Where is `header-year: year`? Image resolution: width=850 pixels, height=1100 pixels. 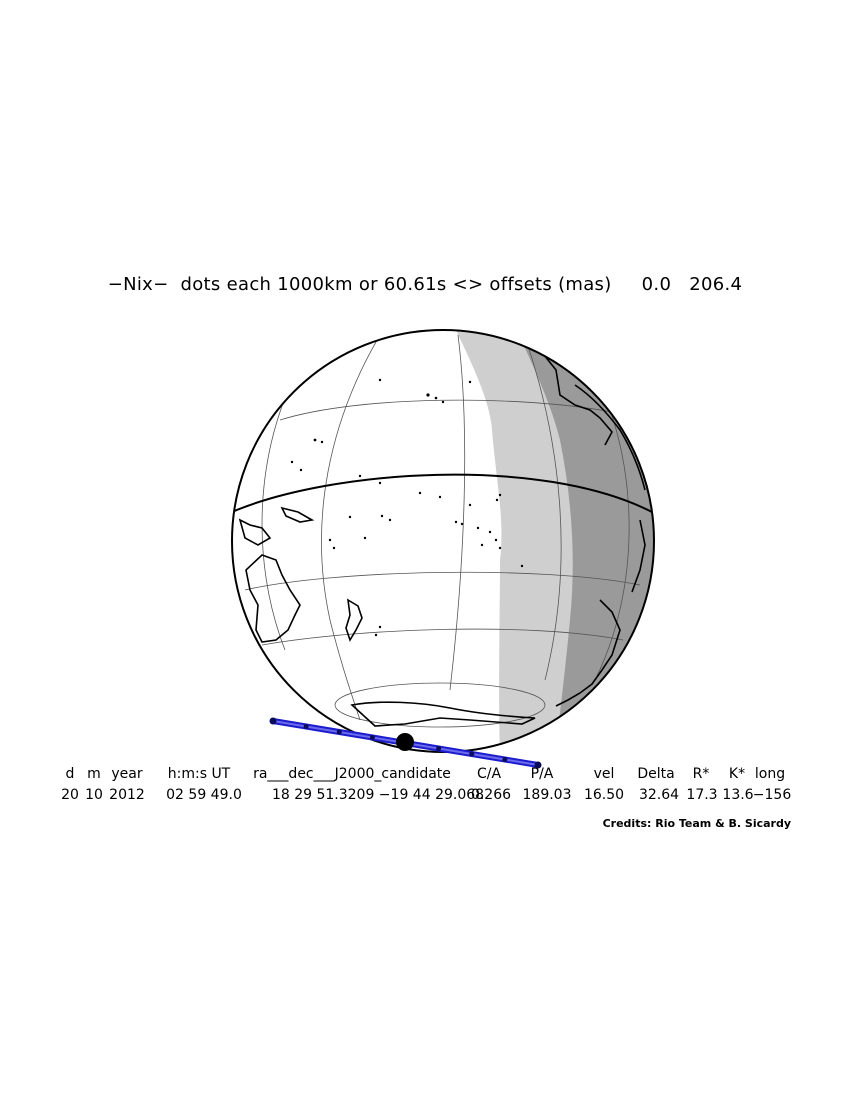
header-year: year is located at coordinates (127, 774).